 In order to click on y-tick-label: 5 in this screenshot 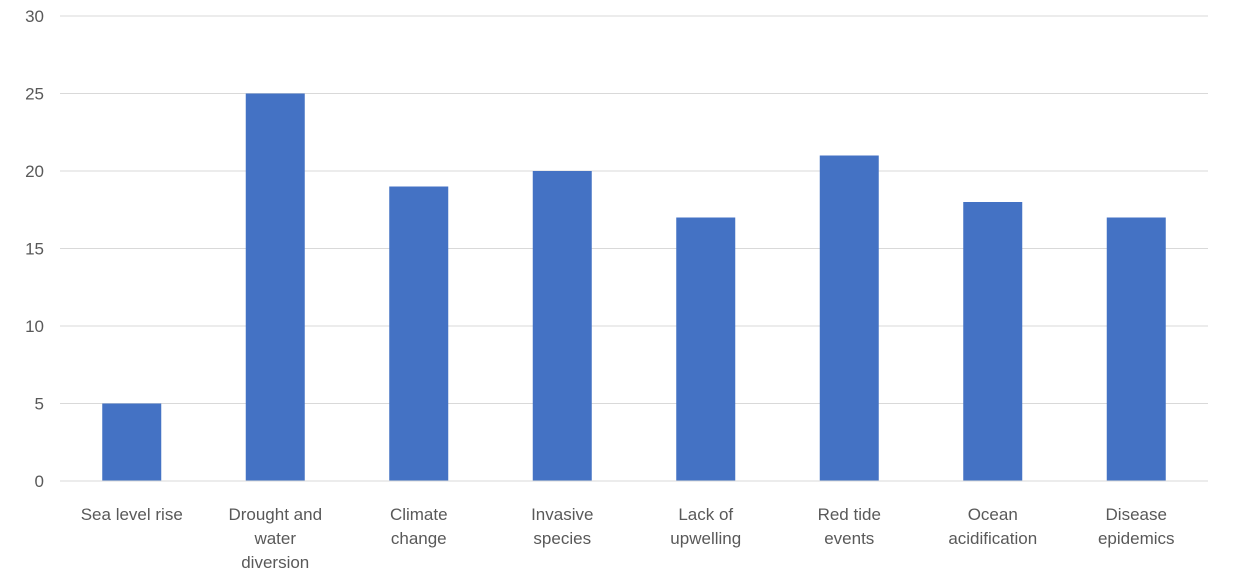, I will do `click(39, 404)`.